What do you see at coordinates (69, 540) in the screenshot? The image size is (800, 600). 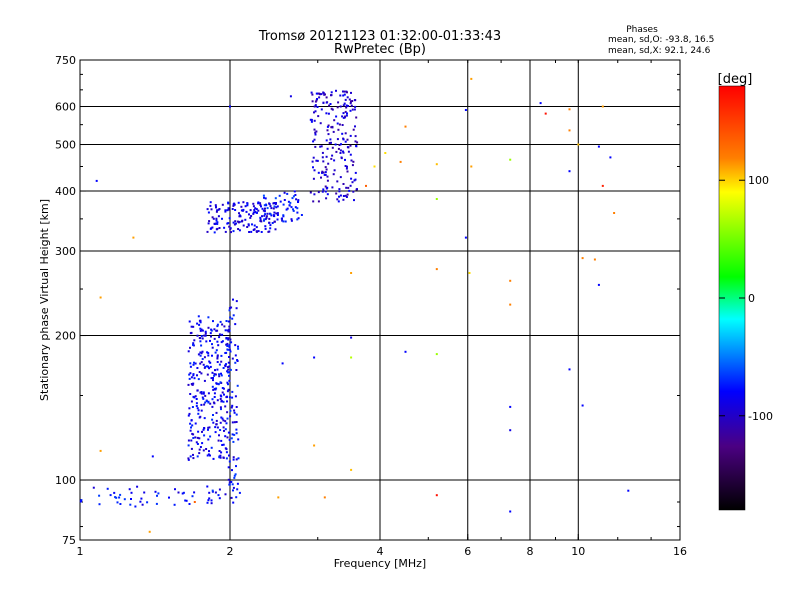 I see `y-tick-label: 75` at bounding box center [69, 540].